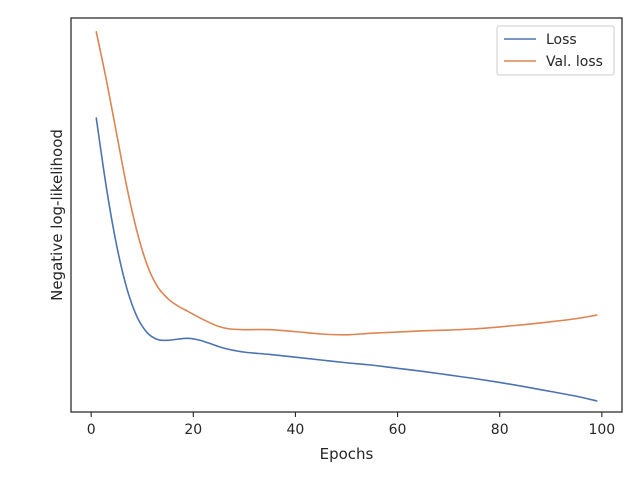 Image resolution: width=640 pixels, height=480 pixels. I want to click on x-tick-label: 80, so click(500, 430).